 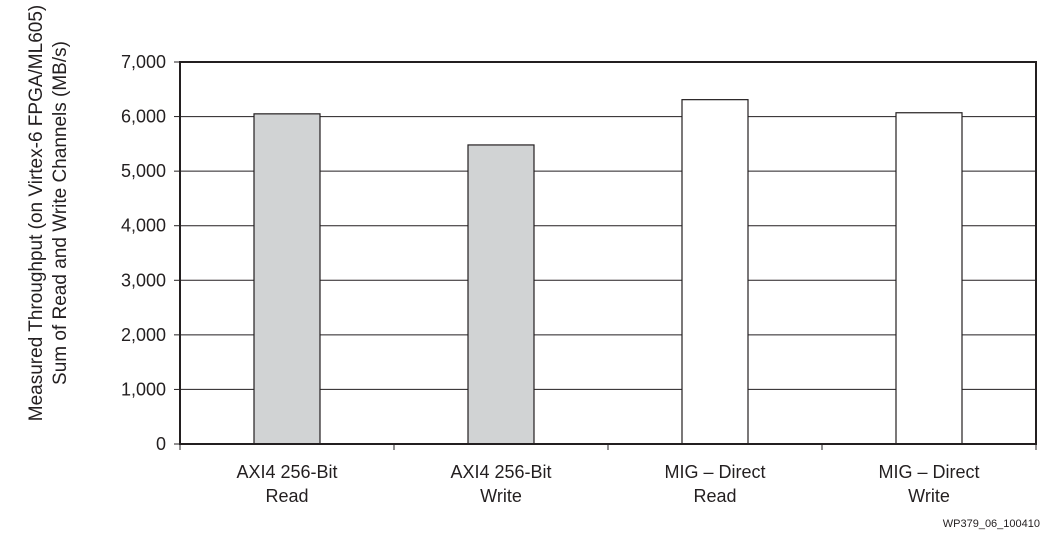 What do you see at coordinates (161, 444) in the screenshot?
I see `y-tick-label: 0` at bounding box center [161, 444].